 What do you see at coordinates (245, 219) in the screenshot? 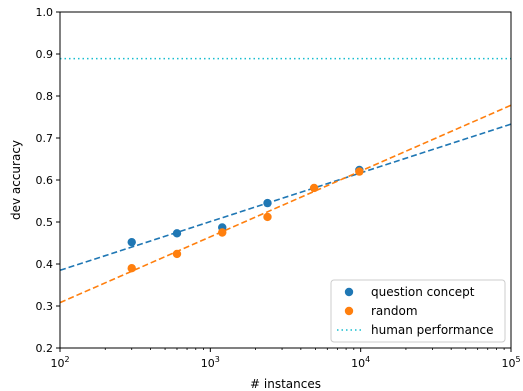
I see `data-points` at bounding box center [245, 219].